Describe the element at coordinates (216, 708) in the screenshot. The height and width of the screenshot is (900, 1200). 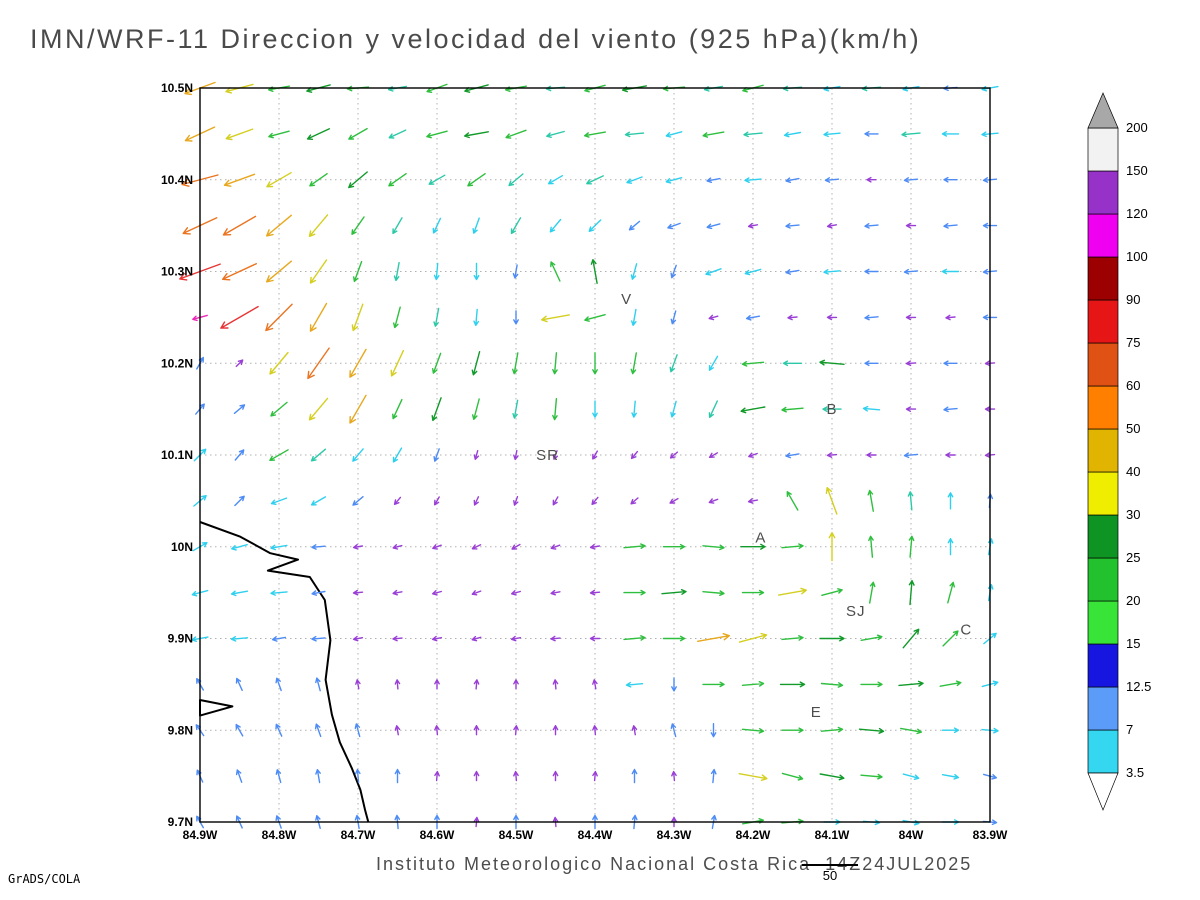
I see `coastline-islet` at that location.